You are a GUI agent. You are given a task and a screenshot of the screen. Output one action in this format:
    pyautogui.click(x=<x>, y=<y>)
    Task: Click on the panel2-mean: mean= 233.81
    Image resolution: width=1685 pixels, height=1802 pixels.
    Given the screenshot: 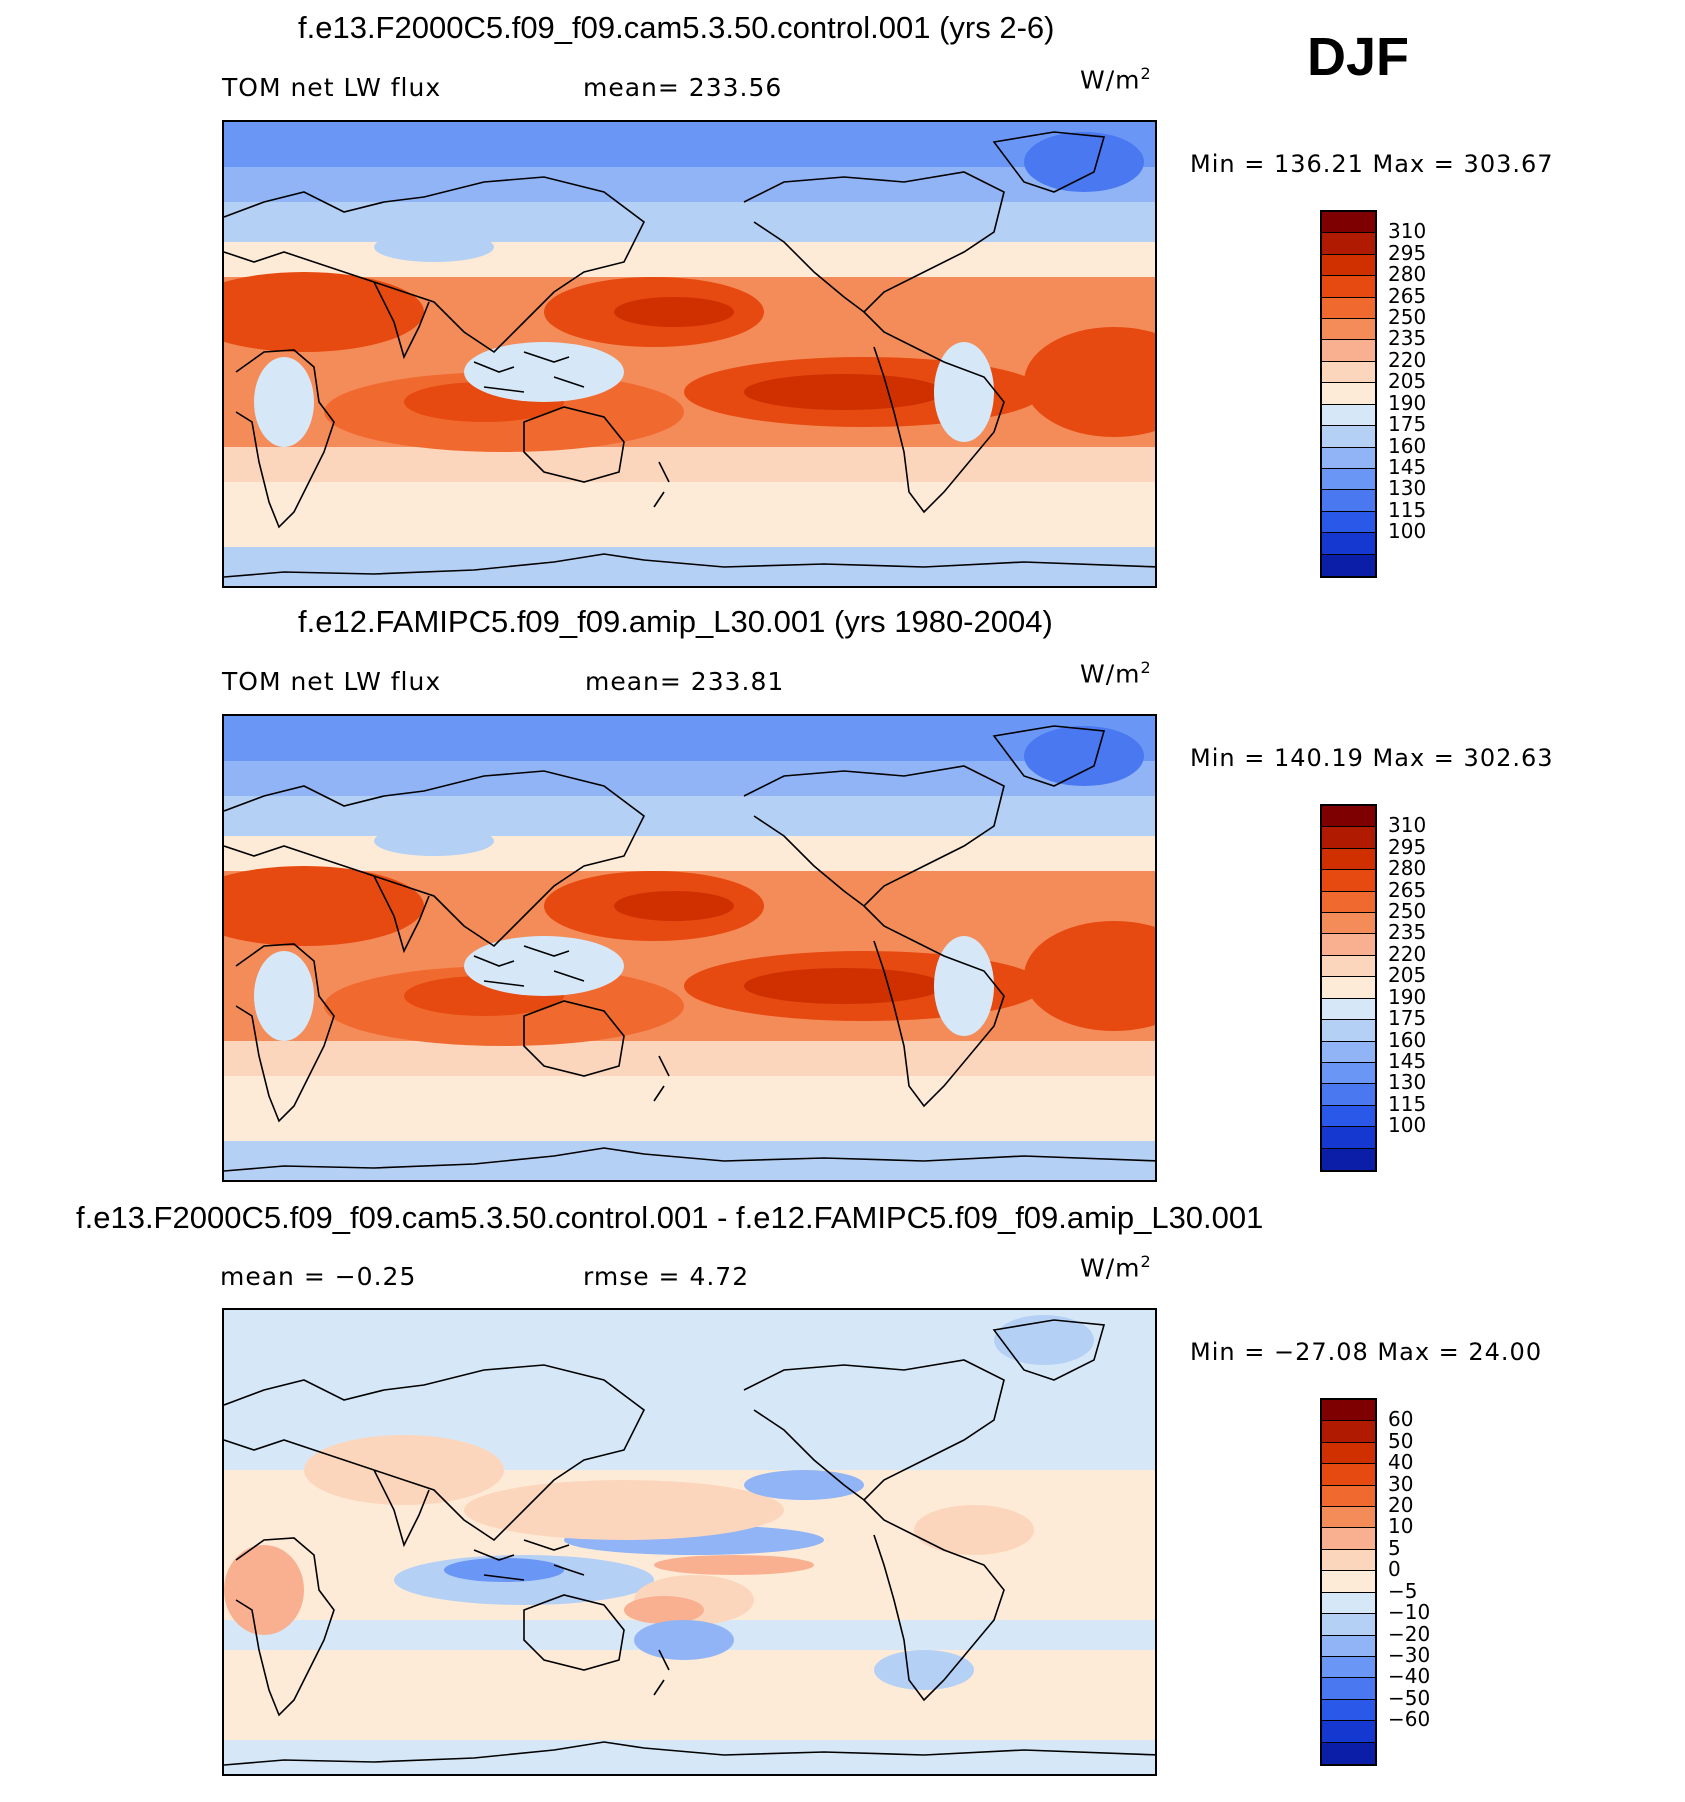 What is the action you would take?
    pyautogui.click(x=685, y=681)
    